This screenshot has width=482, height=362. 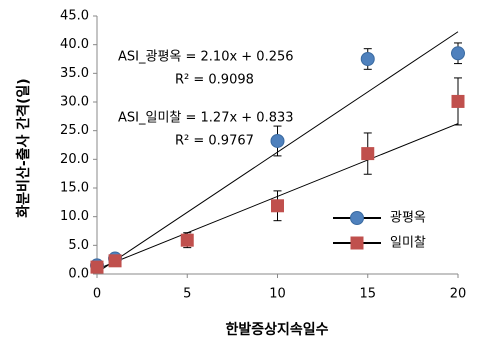 I want to click on r-squared: R² = 0.9767, so click(x=214, y=141).